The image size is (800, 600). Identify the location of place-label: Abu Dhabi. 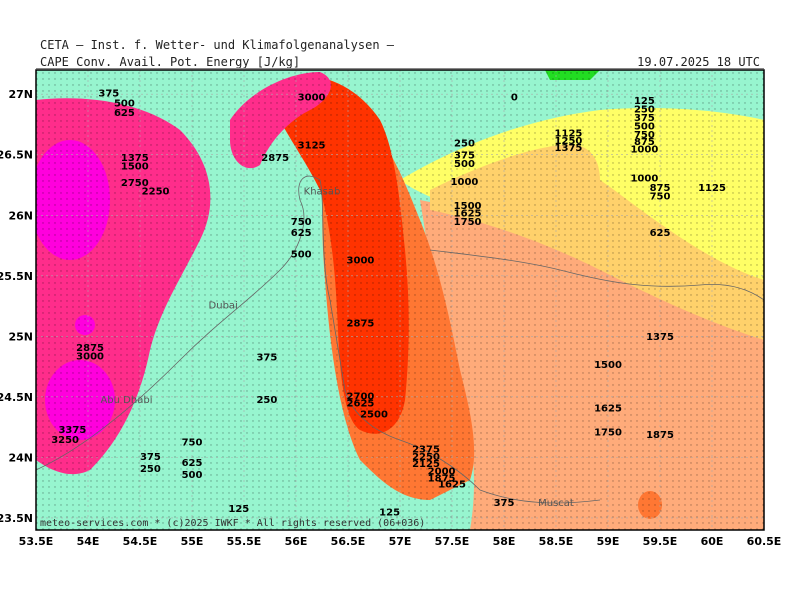
(126, 400).